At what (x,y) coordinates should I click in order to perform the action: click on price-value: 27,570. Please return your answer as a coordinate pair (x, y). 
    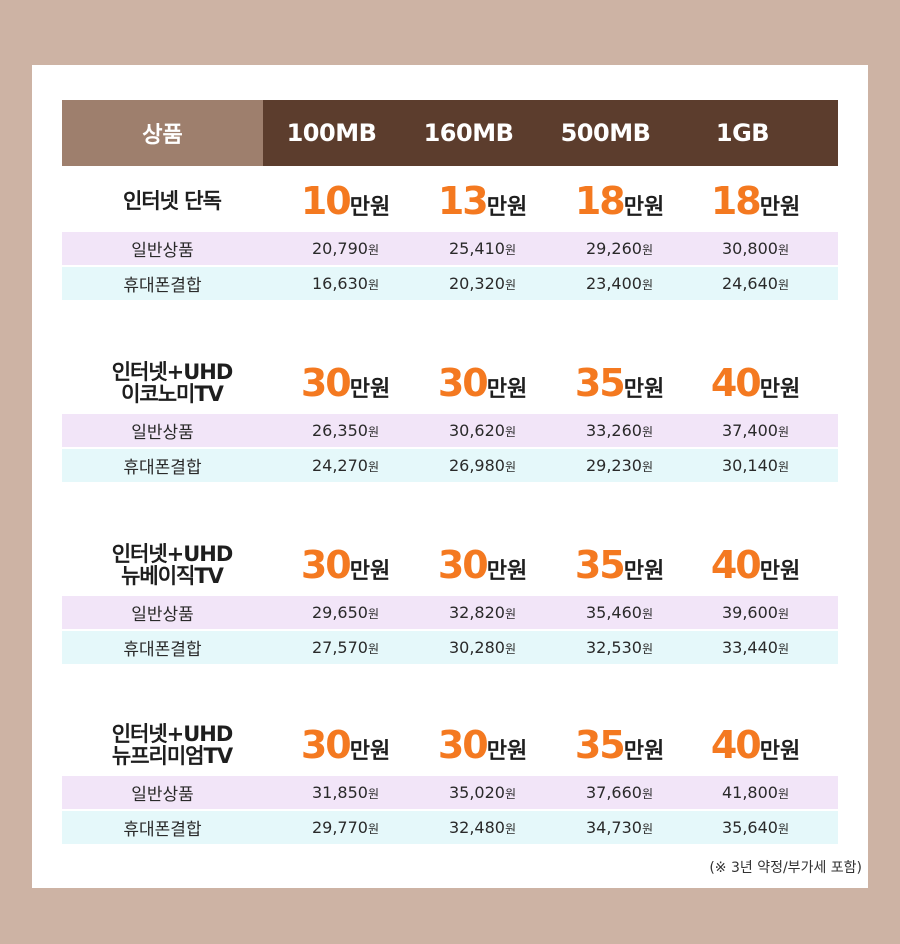
    Looking at the image, I should click on (339, 647).